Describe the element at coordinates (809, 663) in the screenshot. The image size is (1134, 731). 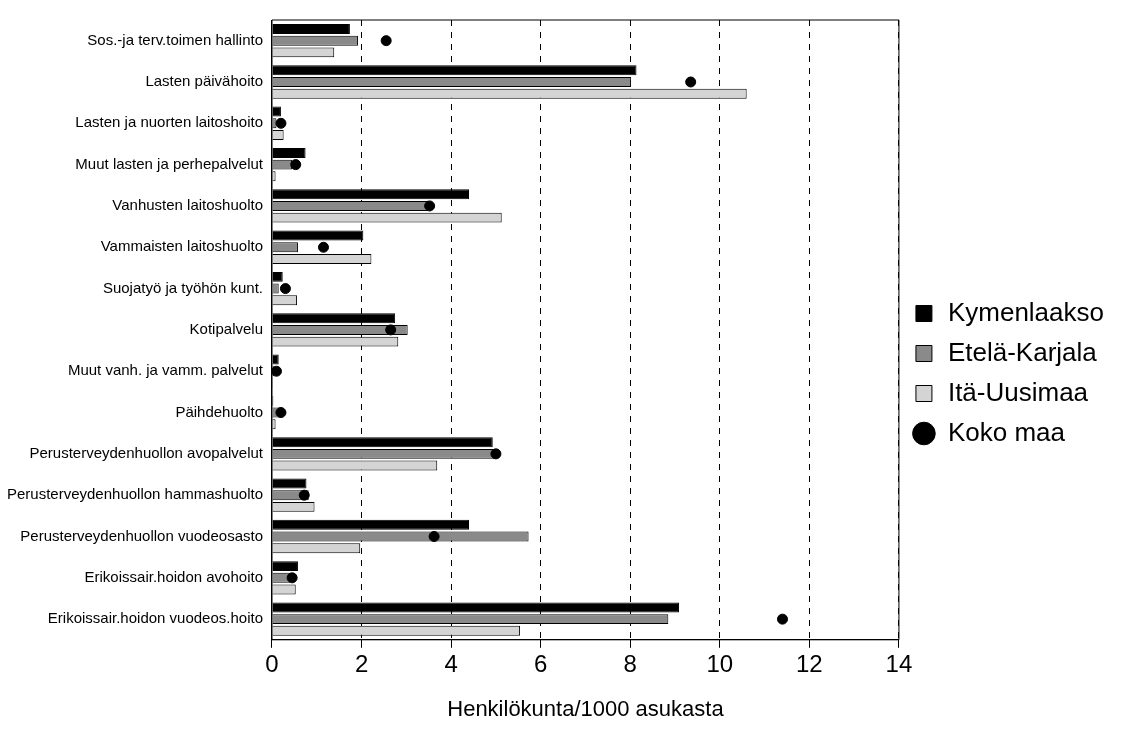
I see `x-tick-label: 12` at that location.